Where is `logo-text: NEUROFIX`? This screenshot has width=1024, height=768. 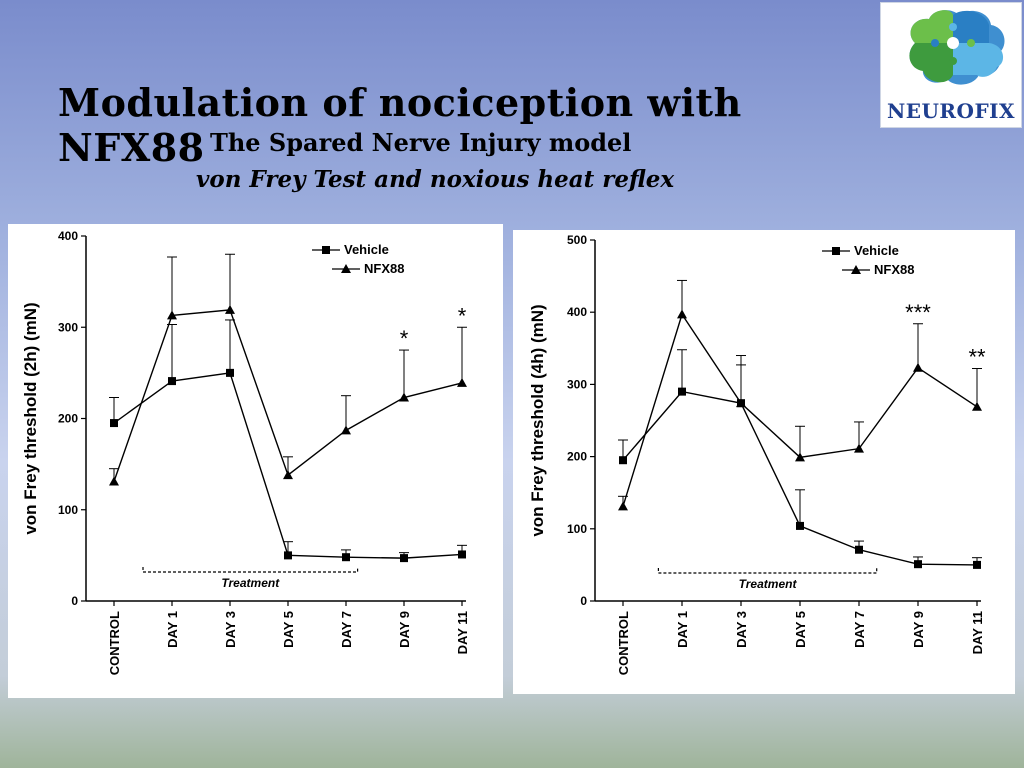
logo-text: NEUROFIX is located at coordinates (951, 111).